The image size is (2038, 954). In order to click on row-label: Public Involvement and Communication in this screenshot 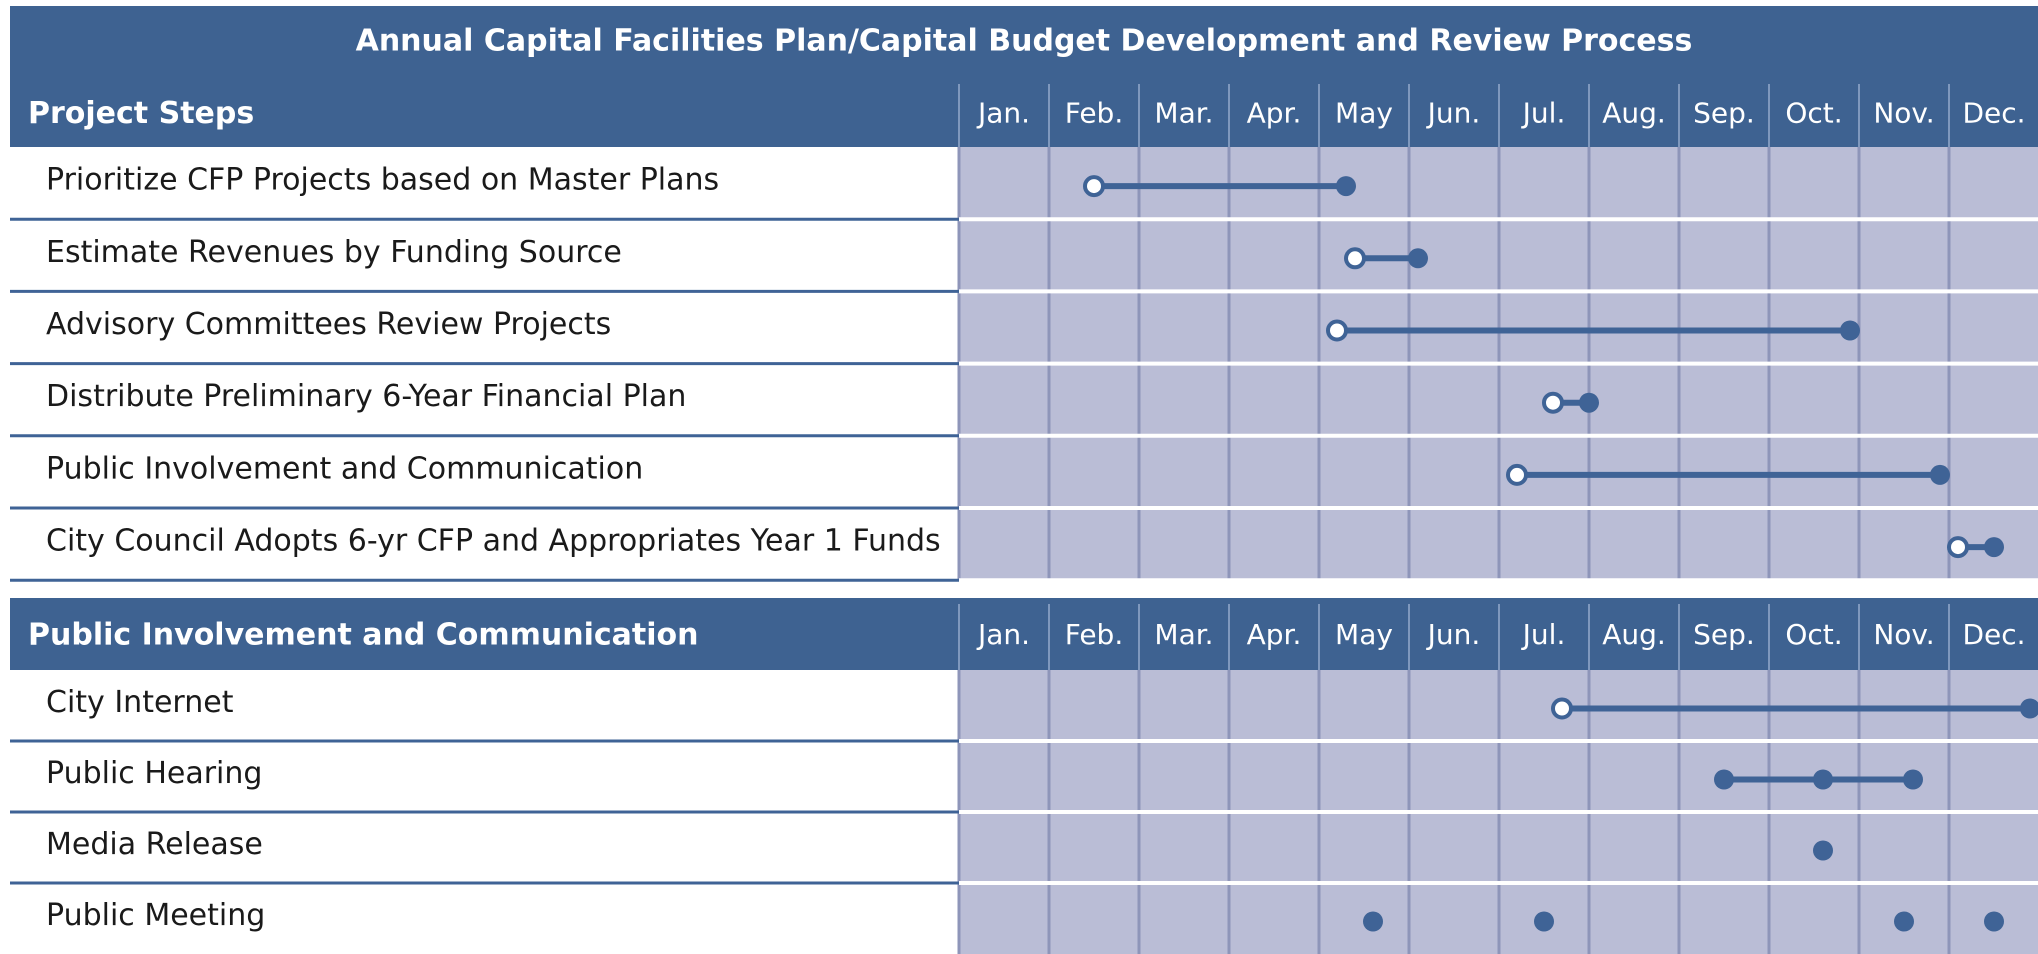, I will do `click(344, 468)`.